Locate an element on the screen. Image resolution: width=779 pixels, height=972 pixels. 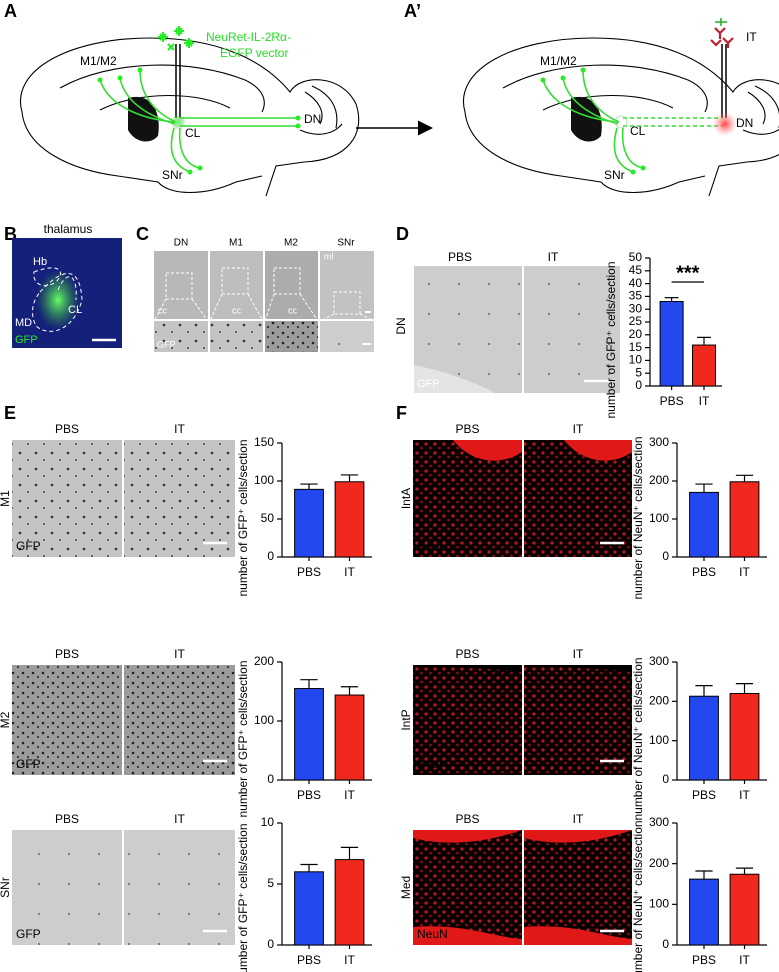
column-label: M2 is located at coordinates (291, 243).